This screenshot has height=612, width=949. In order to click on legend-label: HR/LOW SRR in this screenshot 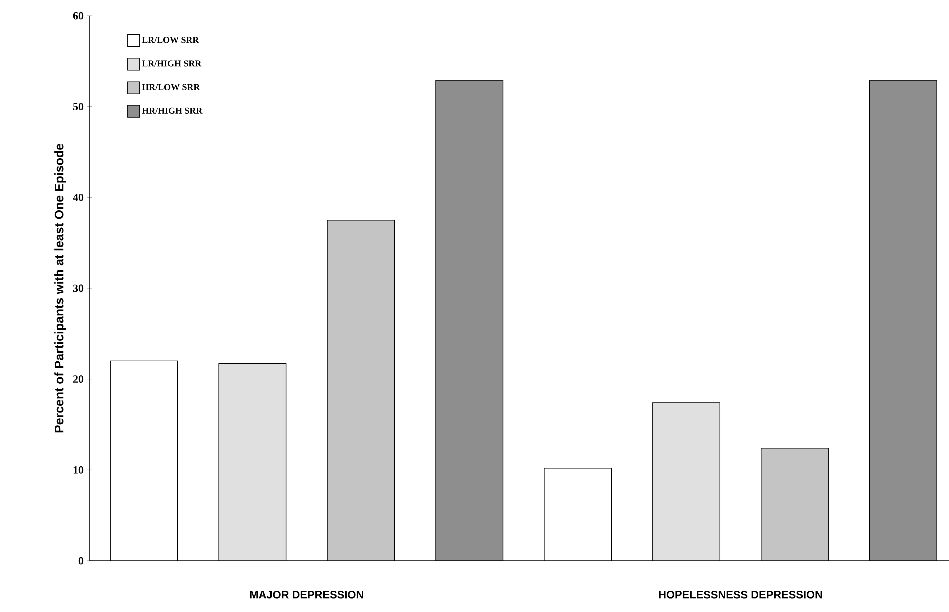, I will do `click(171, 87)`.